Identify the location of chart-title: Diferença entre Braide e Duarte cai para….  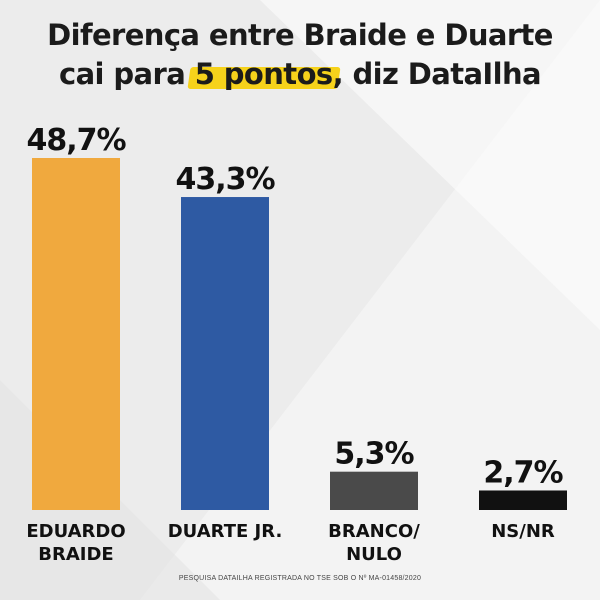
(300, 55).